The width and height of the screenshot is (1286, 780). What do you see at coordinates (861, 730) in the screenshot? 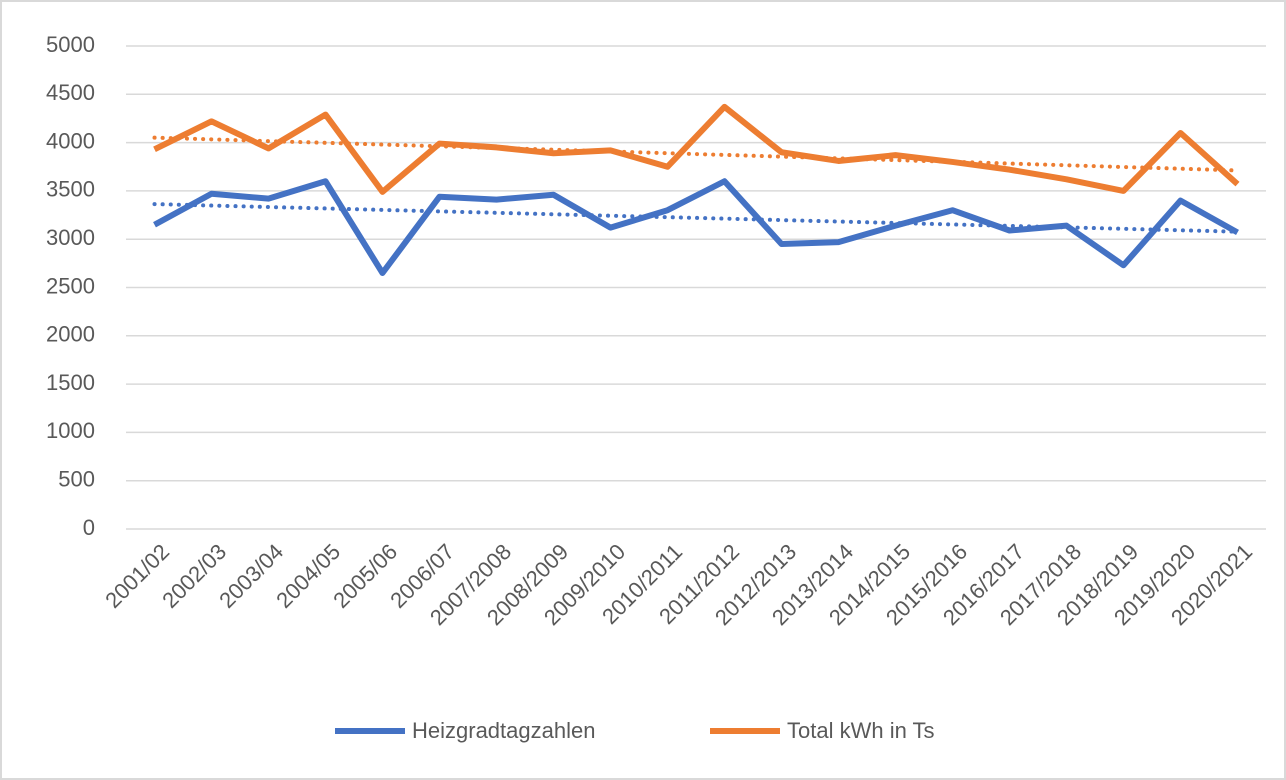
I see `legend-label: Total kWh in Ts` at bounding box center [861, 730].